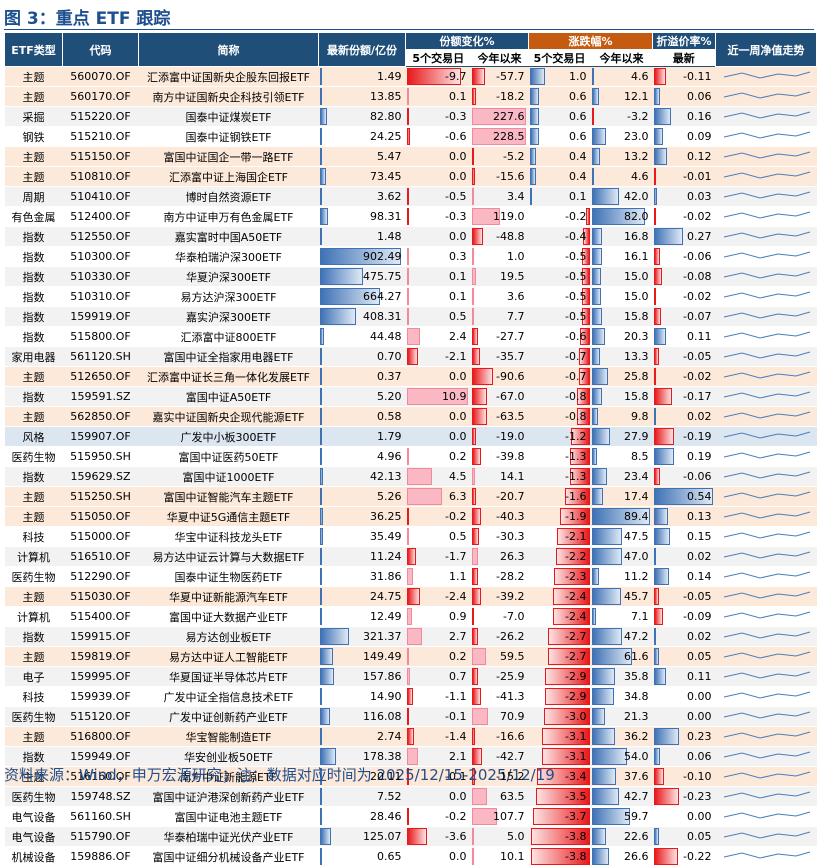 The height and width of the screenshot is (867, 818). I want to click on cell-value: -2.9, so click(576, 676).